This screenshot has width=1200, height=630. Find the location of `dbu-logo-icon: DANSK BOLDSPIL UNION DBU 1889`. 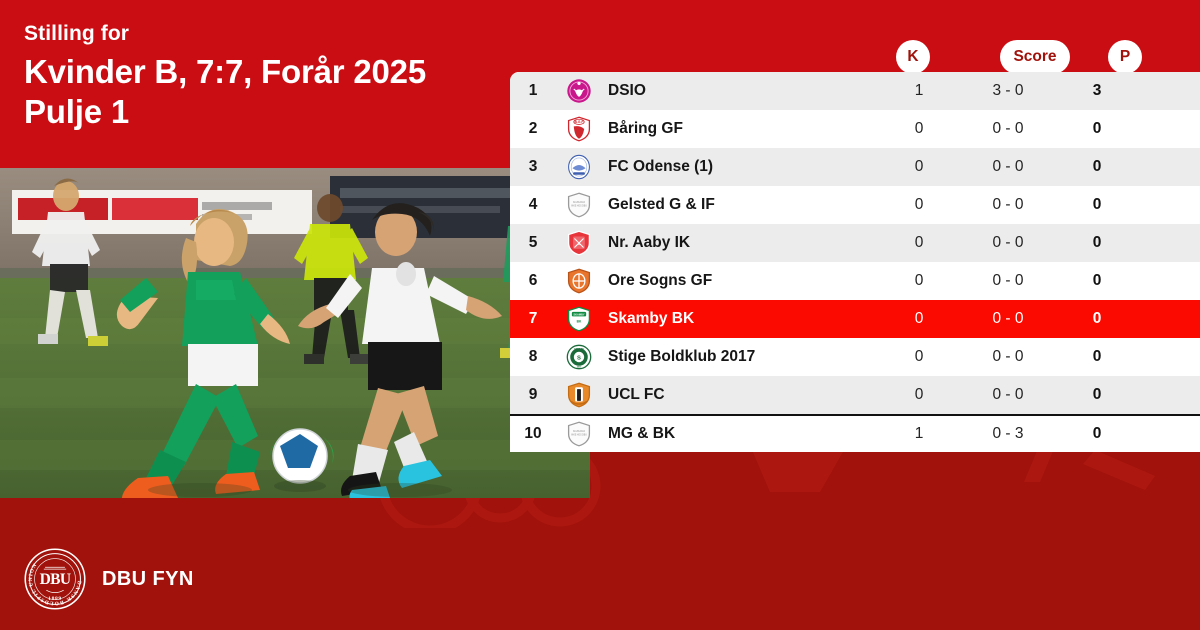

dbu-logo-icon: DANSK BOLDSPIL UNION DBU 1889 is located at coordinates (55, 579).